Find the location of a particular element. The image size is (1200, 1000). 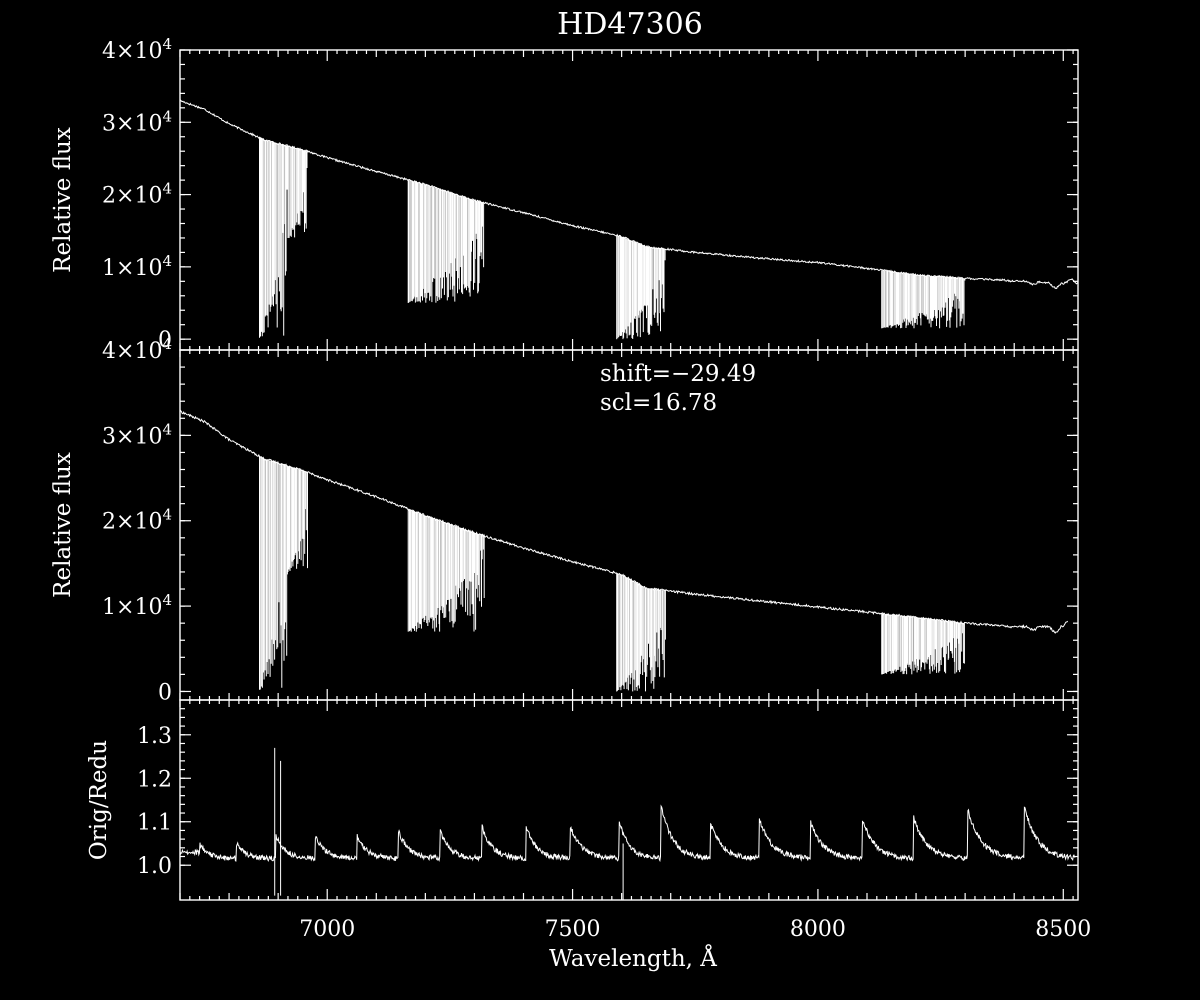

x-tick-label: 7000 is located at coordinates (327, 929).